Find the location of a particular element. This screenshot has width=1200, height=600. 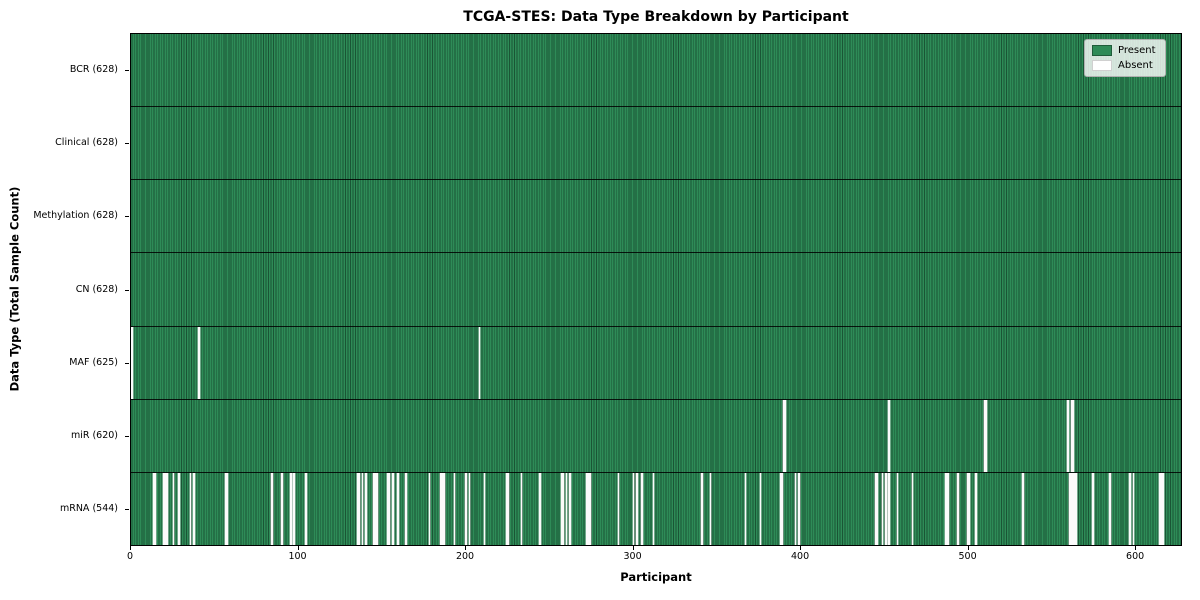

legend-label: Absent is located at coordinates (1135, 65).